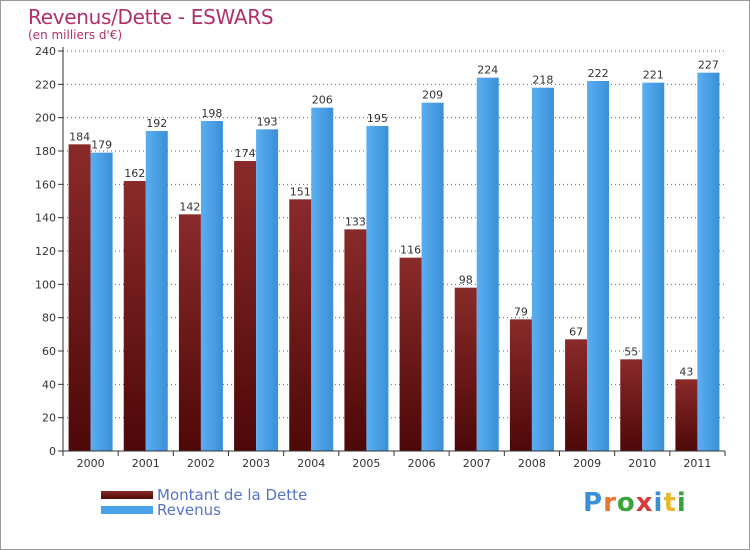  What do you see at coordinates (598, 266) in the screenshot?
I see `bar-revenus-2009` at bounding box center [598, 266].